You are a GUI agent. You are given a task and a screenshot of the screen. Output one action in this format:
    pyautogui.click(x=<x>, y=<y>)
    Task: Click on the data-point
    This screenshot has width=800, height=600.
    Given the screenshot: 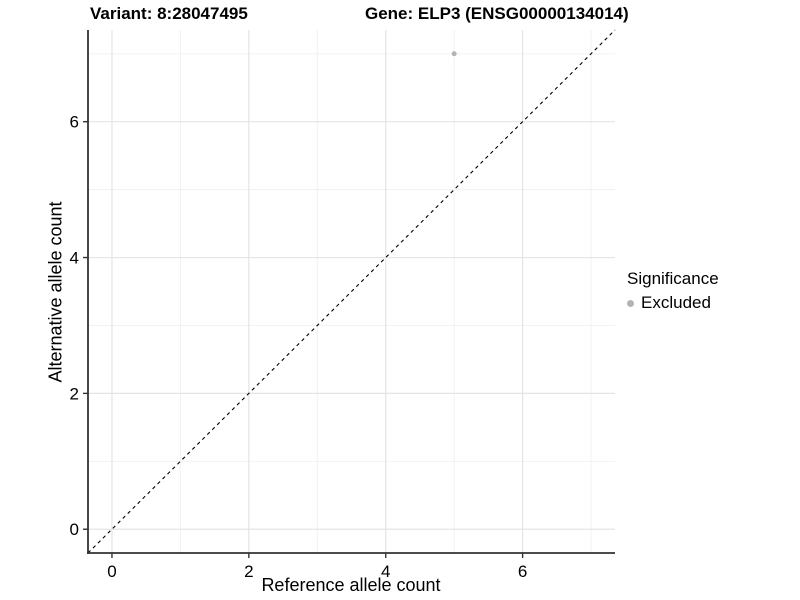 What is the action you would take?
    pyautogui.click(x=454, y=54)
    